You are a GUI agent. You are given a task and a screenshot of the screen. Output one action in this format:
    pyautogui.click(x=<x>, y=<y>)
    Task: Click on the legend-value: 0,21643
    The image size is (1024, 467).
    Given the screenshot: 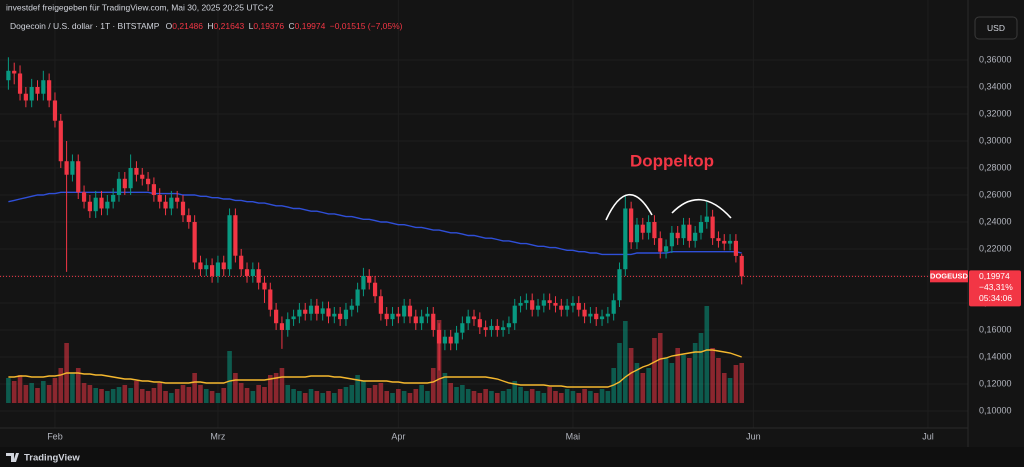 What is the action you would take?
    pyautogui.click(x=229, y=26)
    